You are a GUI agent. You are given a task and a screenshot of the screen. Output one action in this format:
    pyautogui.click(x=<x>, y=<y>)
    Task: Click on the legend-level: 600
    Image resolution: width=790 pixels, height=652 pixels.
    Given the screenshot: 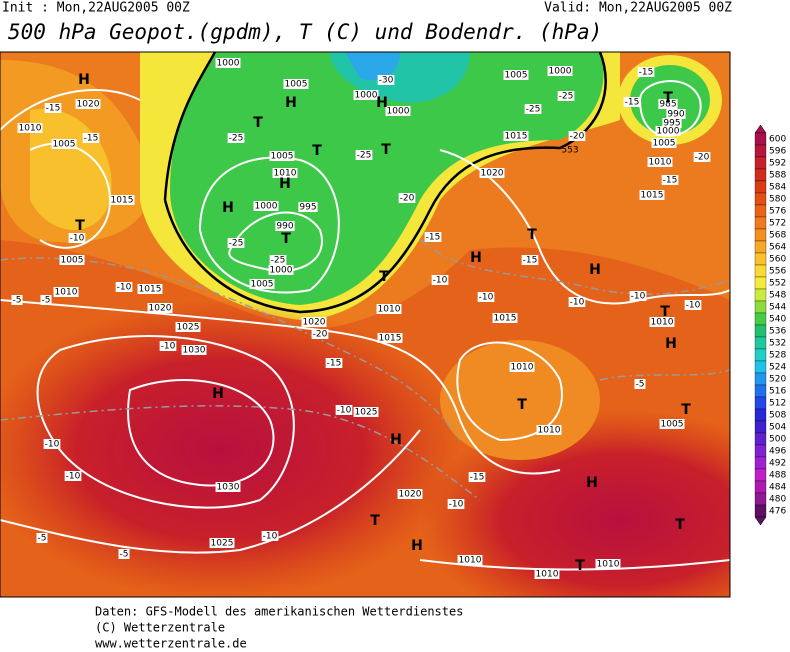 What is the action you would take?
    pyautogui.click(x=777, y=140)
    